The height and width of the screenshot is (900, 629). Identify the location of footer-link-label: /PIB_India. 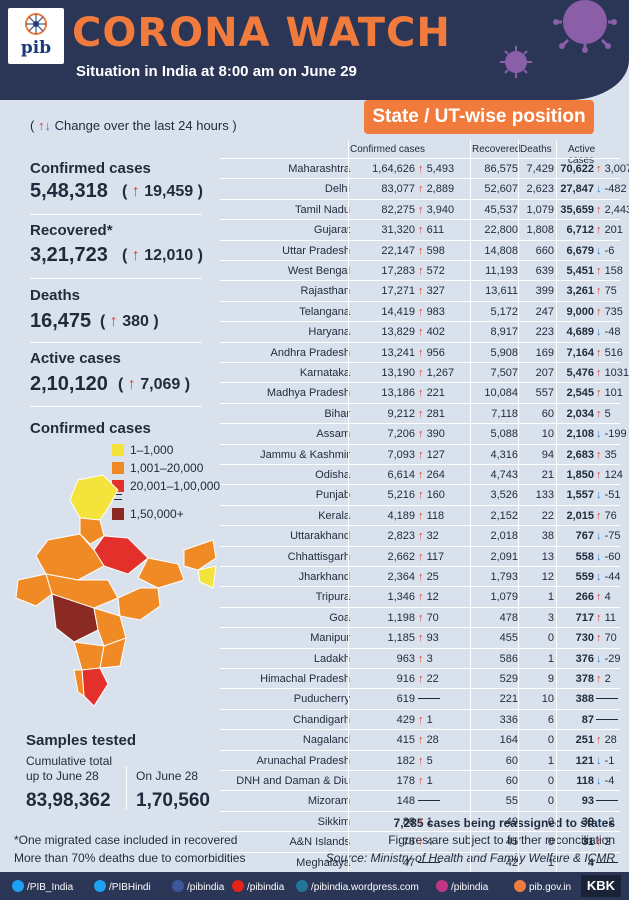
(50, 887).